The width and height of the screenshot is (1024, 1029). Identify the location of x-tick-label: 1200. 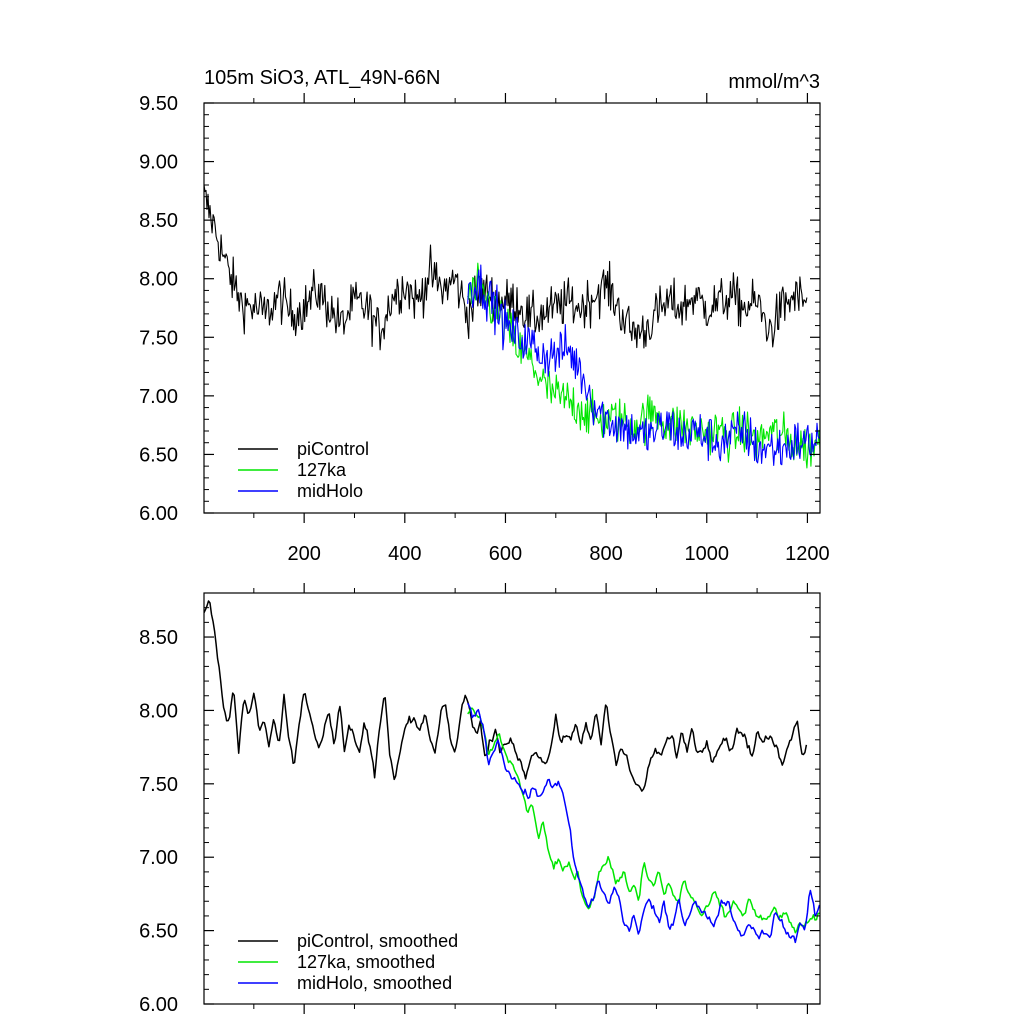
(807, 554).